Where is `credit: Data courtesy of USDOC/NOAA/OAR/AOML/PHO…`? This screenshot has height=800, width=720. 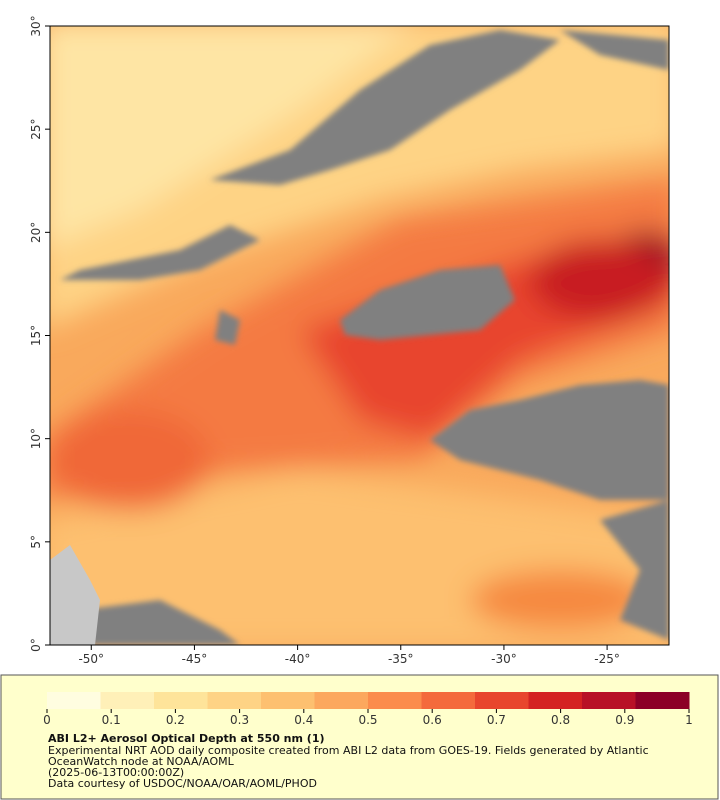 credit: Data courtesy of USDOC/NOAA/OAR/AOML/PHO… is located at coordinates (182, 783).